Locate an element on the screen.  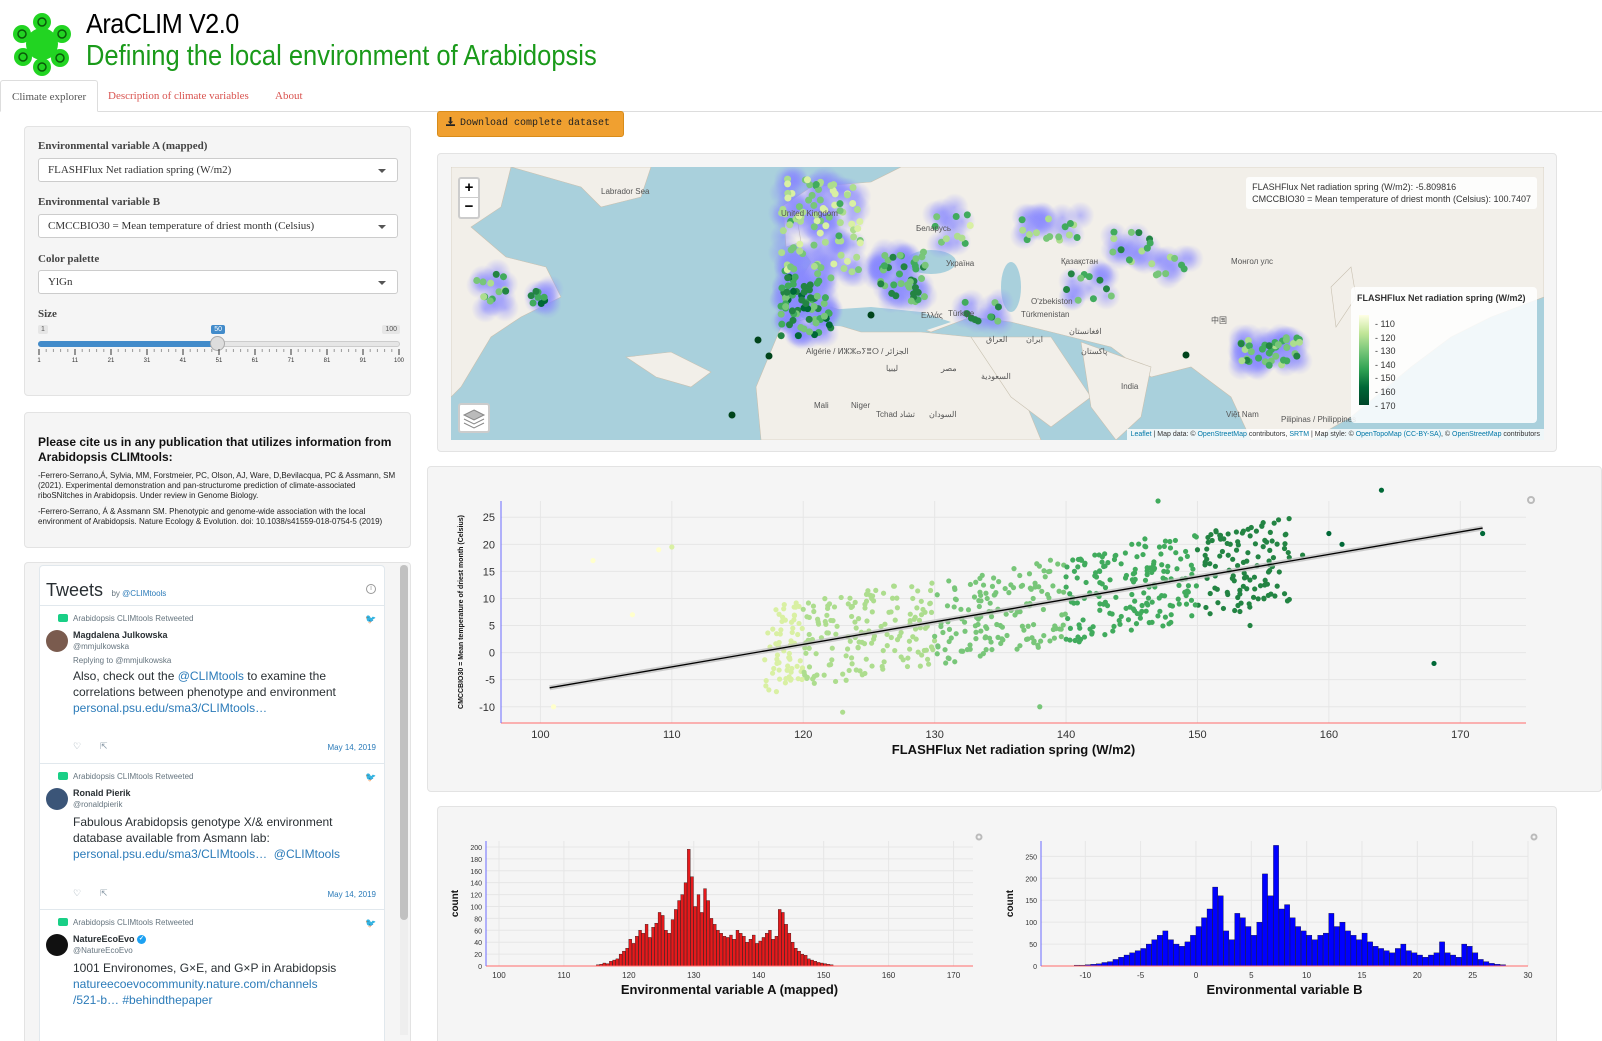
map-place-label: Mali is located at coordinates (821, 405).